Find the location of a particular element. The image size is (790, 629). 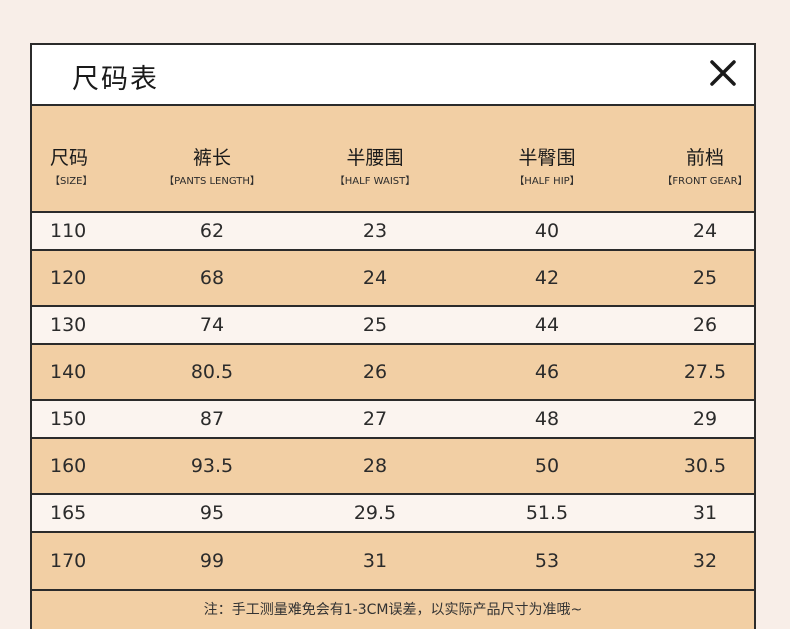

cell-half-hip: 46 is located at coordinates (547, 372).